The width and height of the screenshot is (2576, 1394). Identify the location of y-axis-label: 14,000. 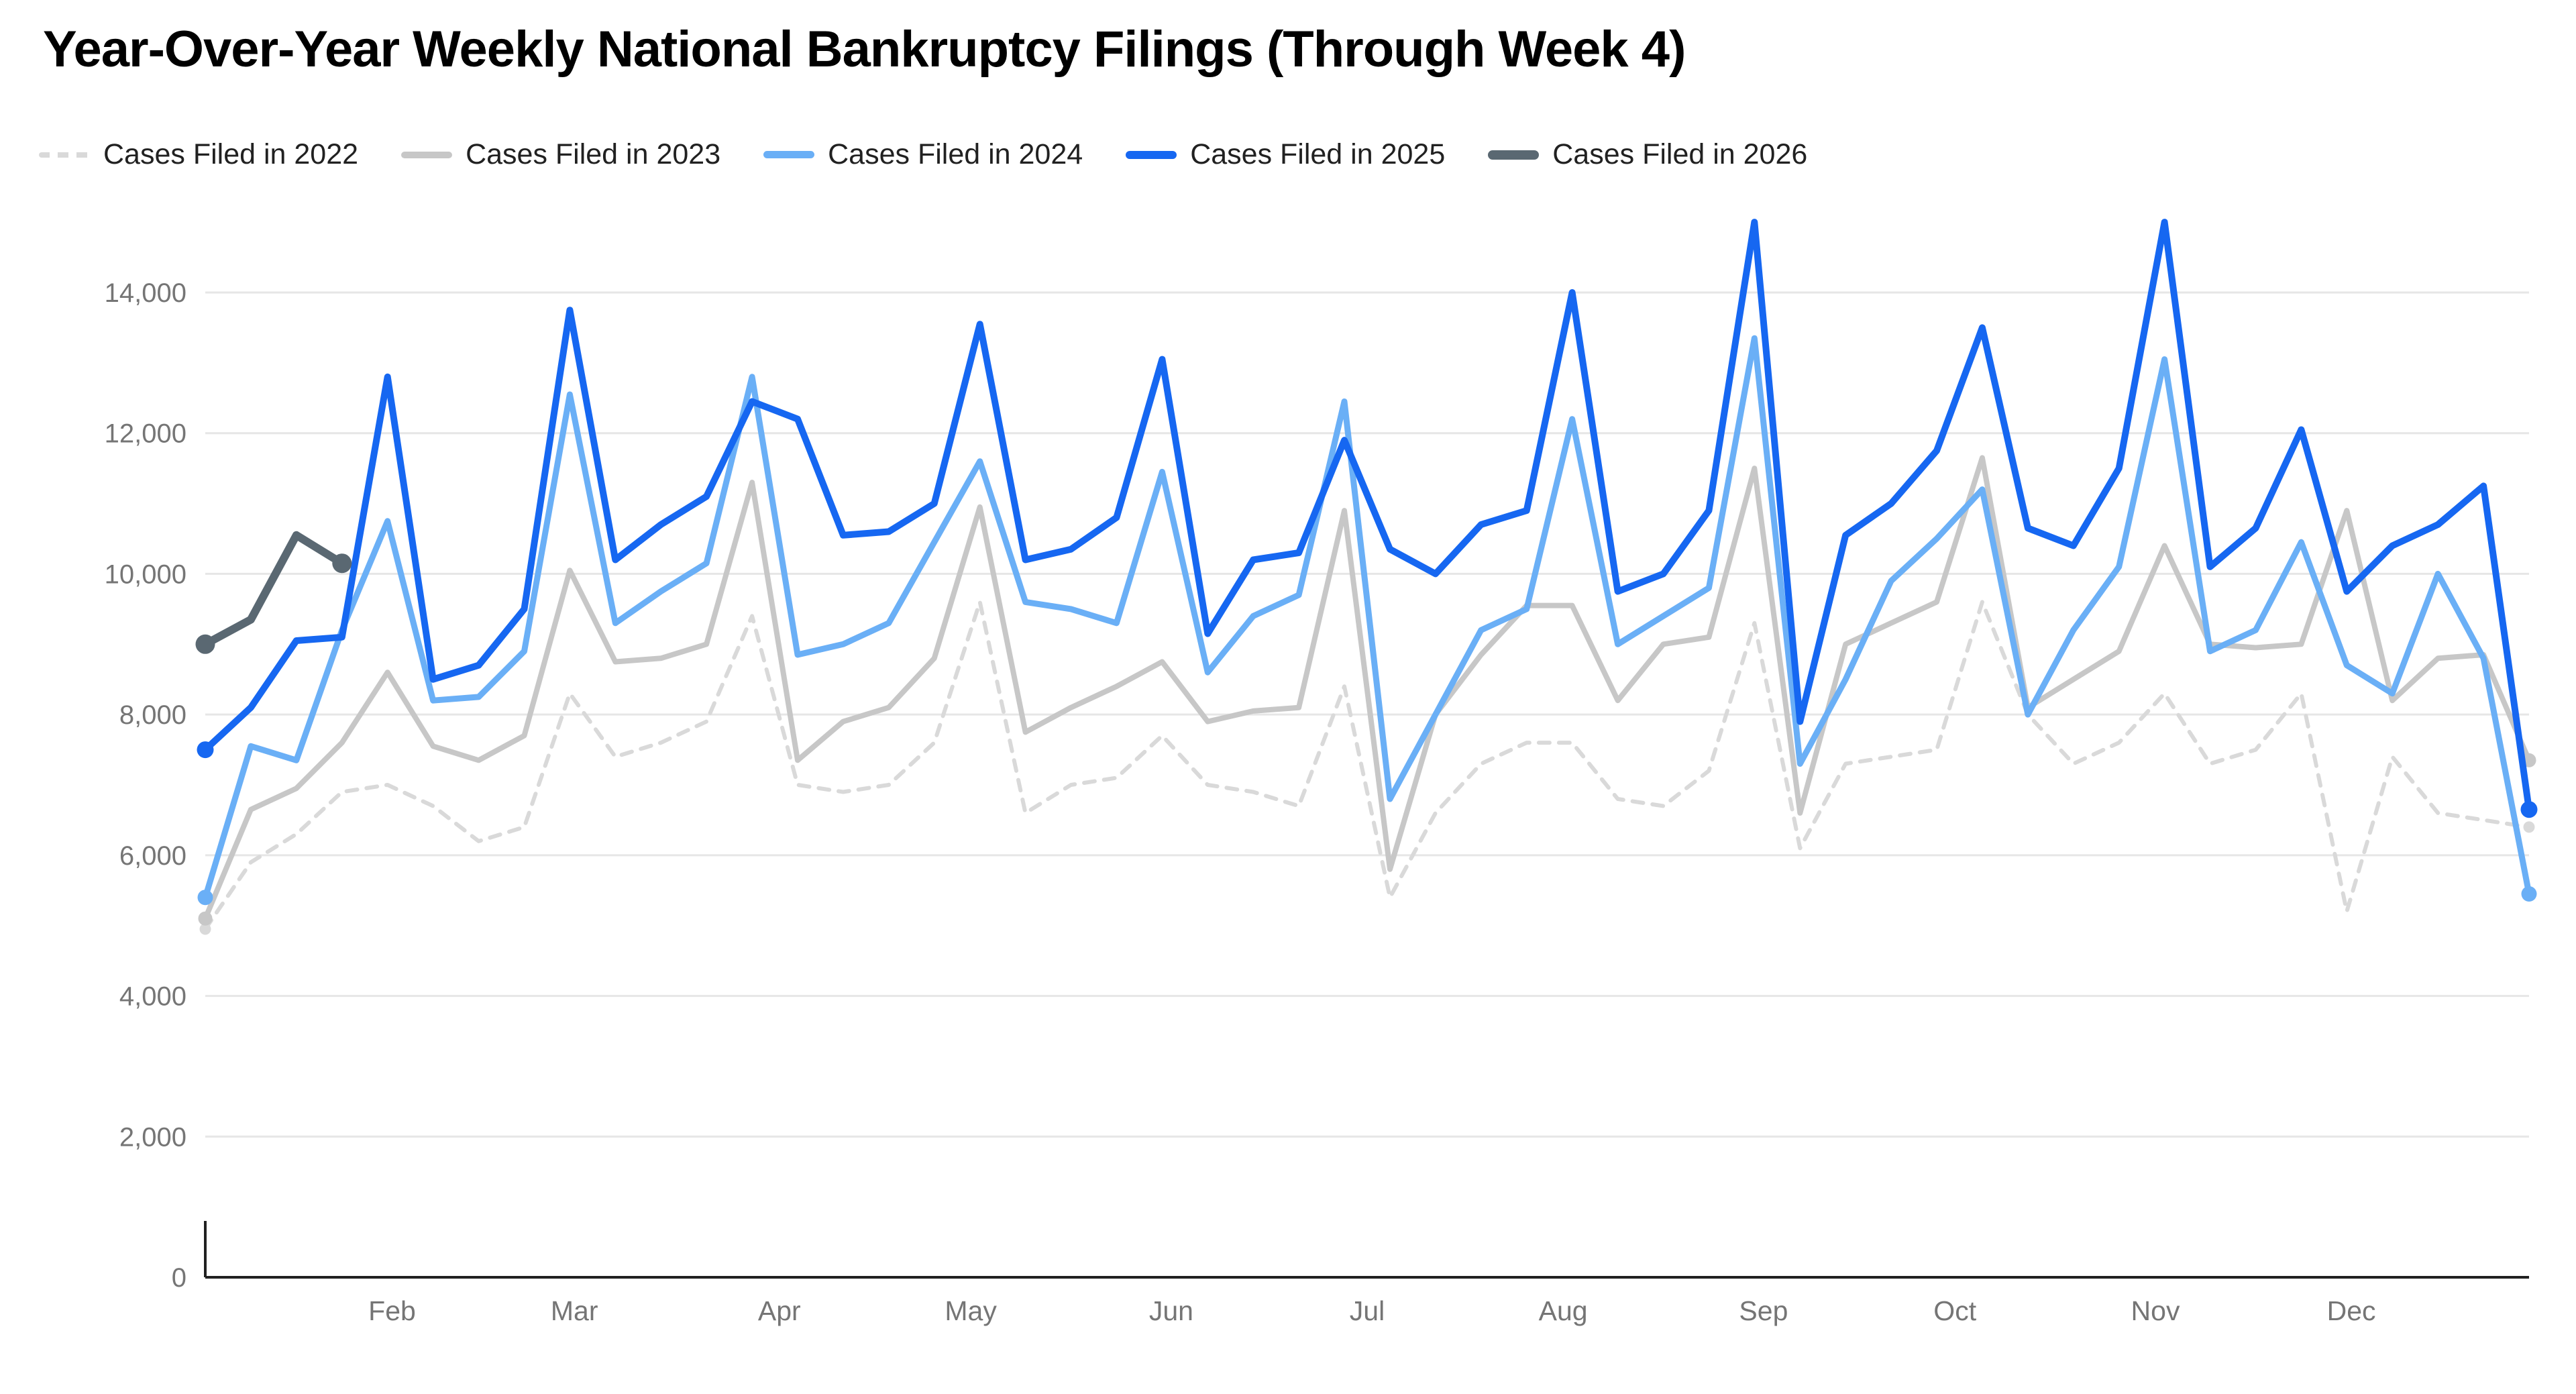
(145, 293).